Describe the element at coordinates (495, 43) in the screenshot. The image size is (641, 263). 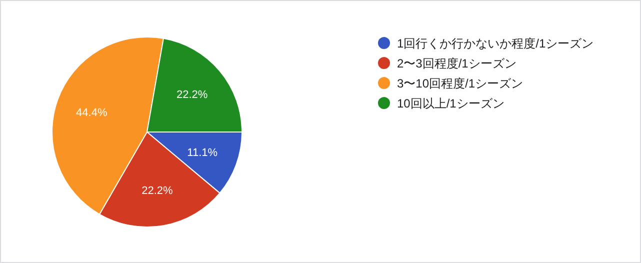
I see `legend-label: 1回行くか行かないか程度/1シーズン` at that location.